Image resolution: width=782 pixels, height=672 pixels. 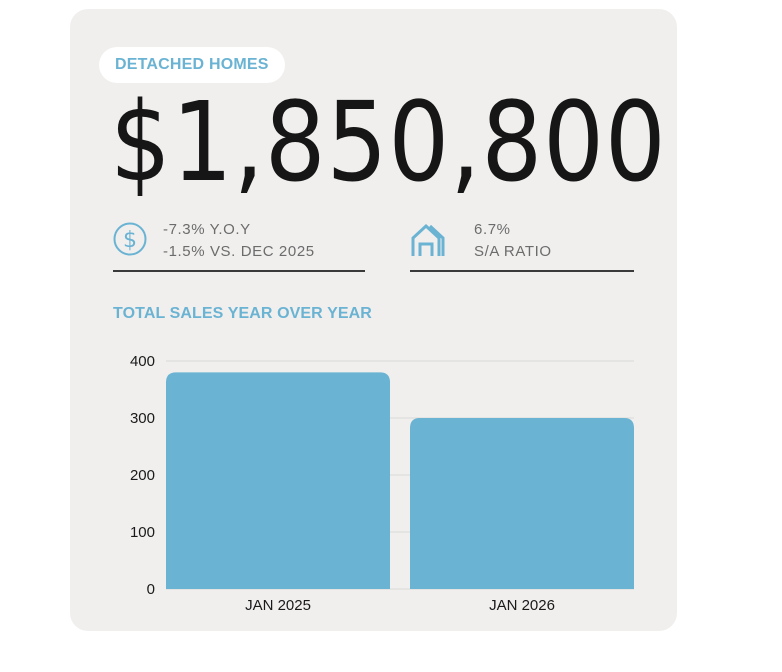 I want to click on dollar-circle-icon: $, so click(x=130, y=241).